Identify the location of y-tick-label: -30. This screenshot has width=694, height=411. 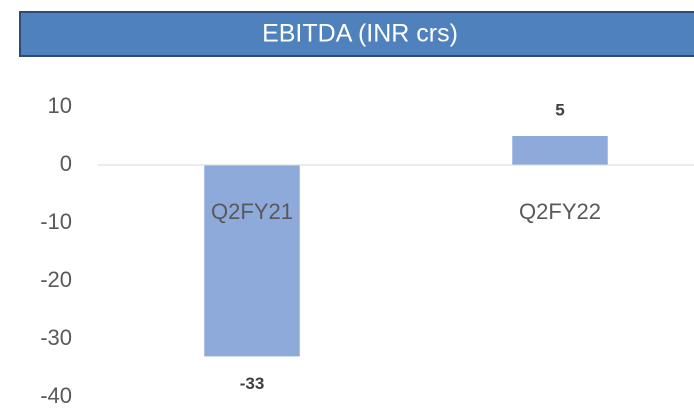
(56, 337).